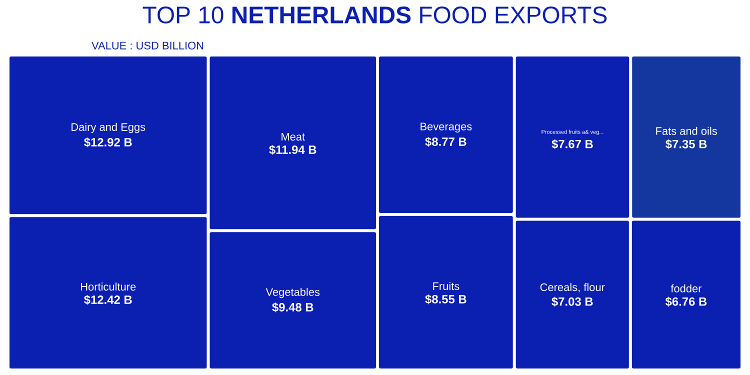  What do you see at coordinates (292, 149) in the screenshot?
I see `data-label: $11.94 B` at bounding box center [292, 149].